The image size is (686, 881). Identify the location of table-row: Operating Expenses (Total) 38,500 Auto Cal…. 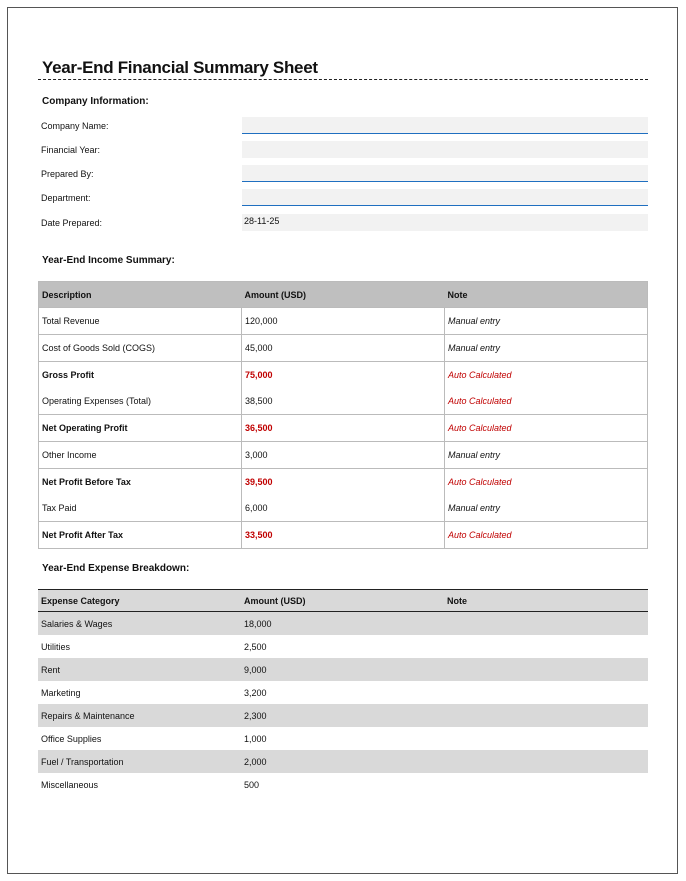
(343, 401).